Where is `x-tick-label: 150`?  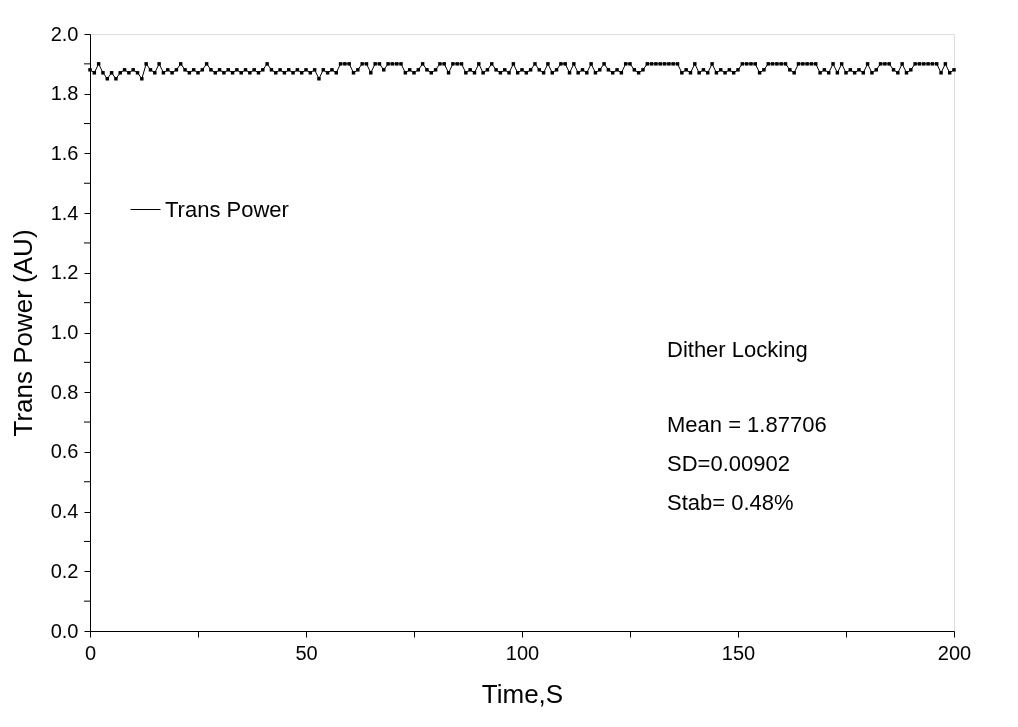 x-tick-label: 150 is located at coordinates (738, 652).